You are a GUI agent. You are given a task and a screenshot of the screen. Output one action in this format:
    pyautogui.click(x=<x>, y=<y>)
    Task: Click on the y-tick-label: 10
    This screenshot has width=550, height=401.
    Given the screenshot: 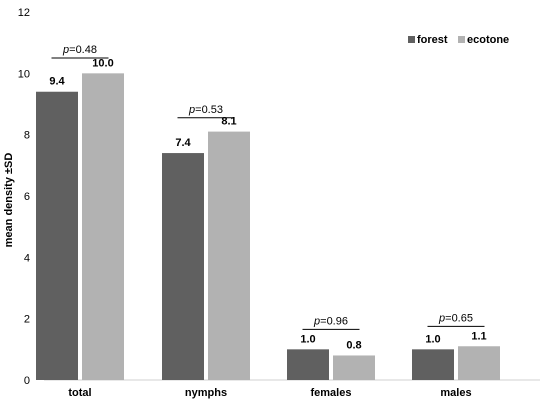 What is the action you would take?
    pyautogui.click(x=24, y=74)
    